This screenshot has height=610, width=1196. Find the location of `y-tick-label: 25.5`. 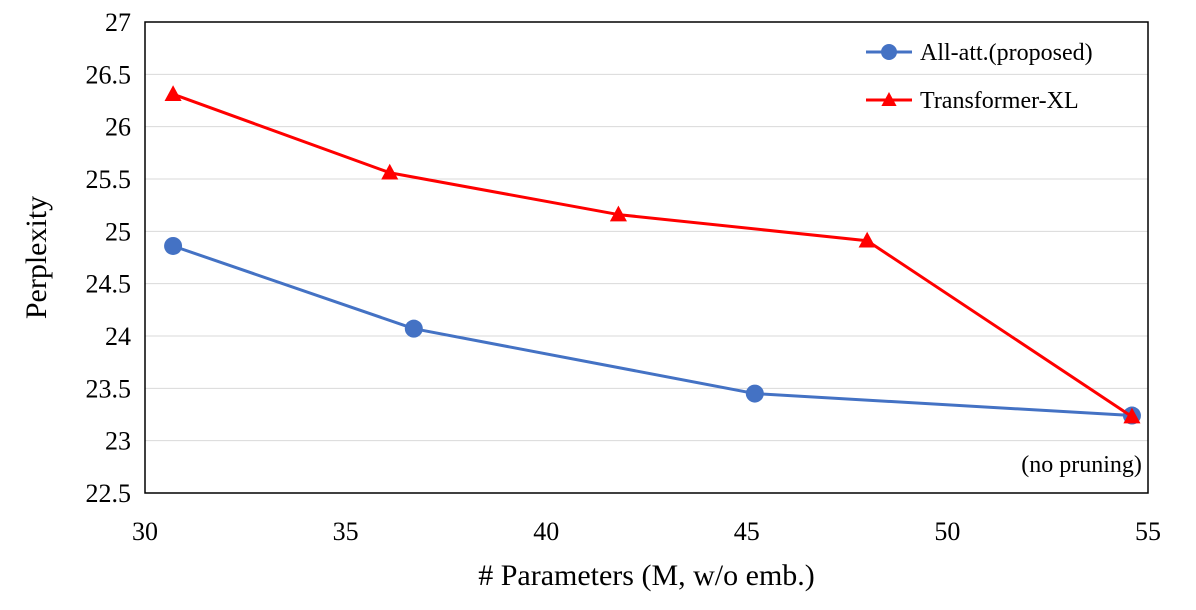

y-tick-label: 25.5 is located at coordinates (109, 179).